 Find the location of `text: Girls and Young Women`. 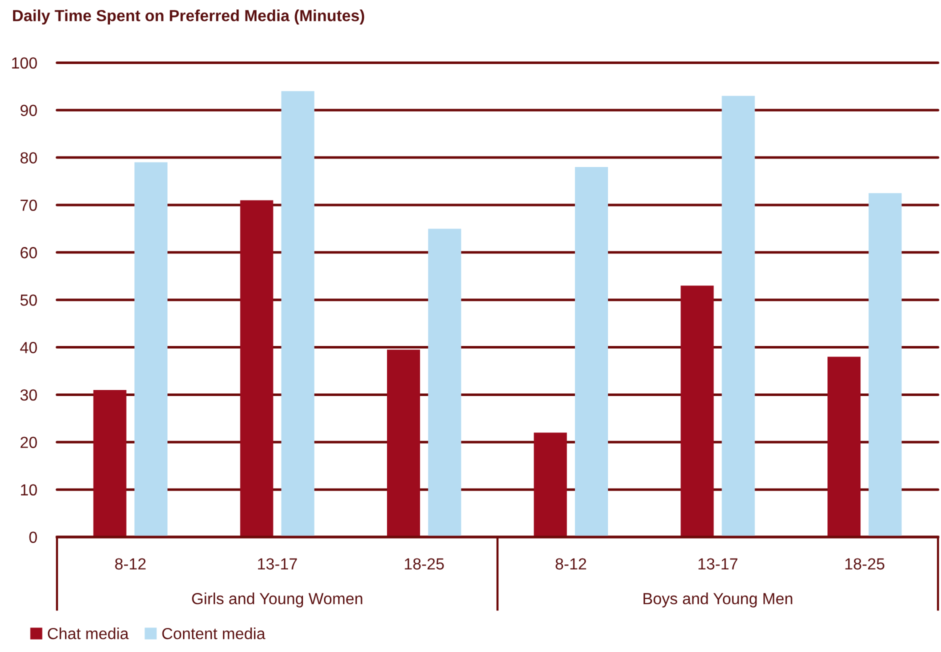

text: Girls and Young Women is located at coordinates (277, 600).